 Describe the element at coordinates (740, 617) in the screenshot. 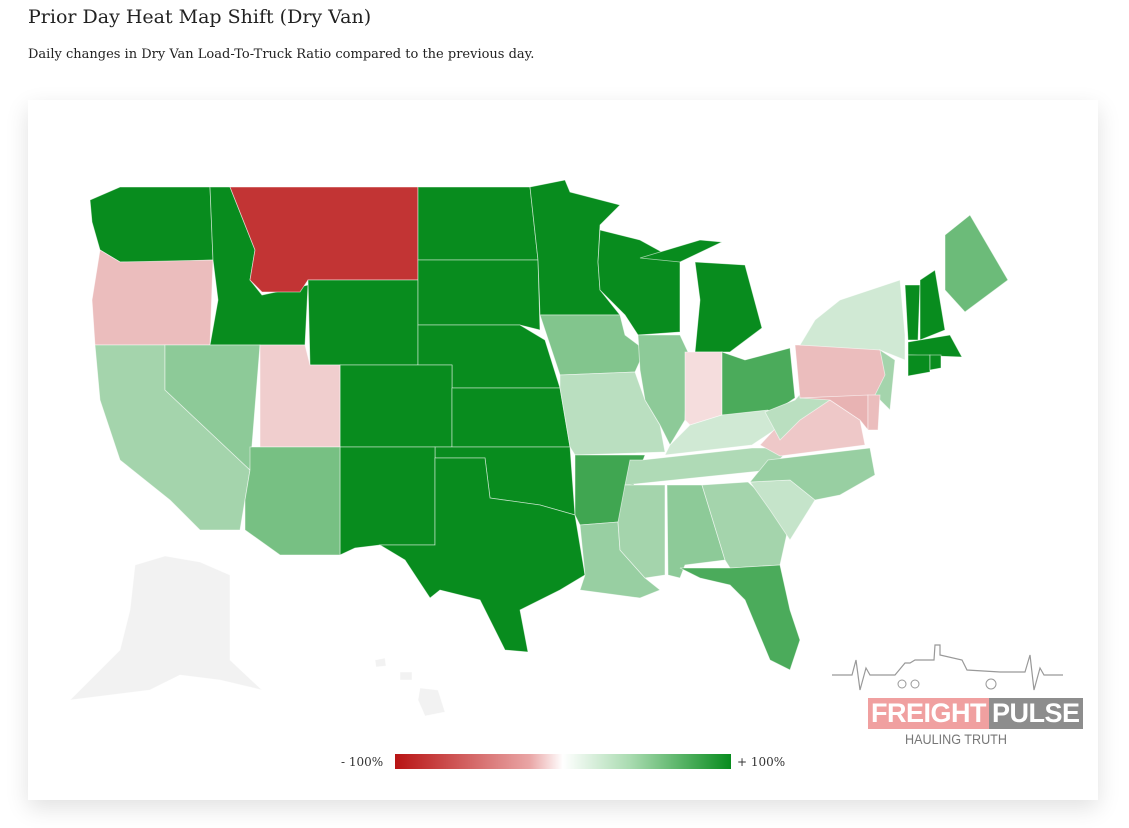

I see `state-fl` at that location.